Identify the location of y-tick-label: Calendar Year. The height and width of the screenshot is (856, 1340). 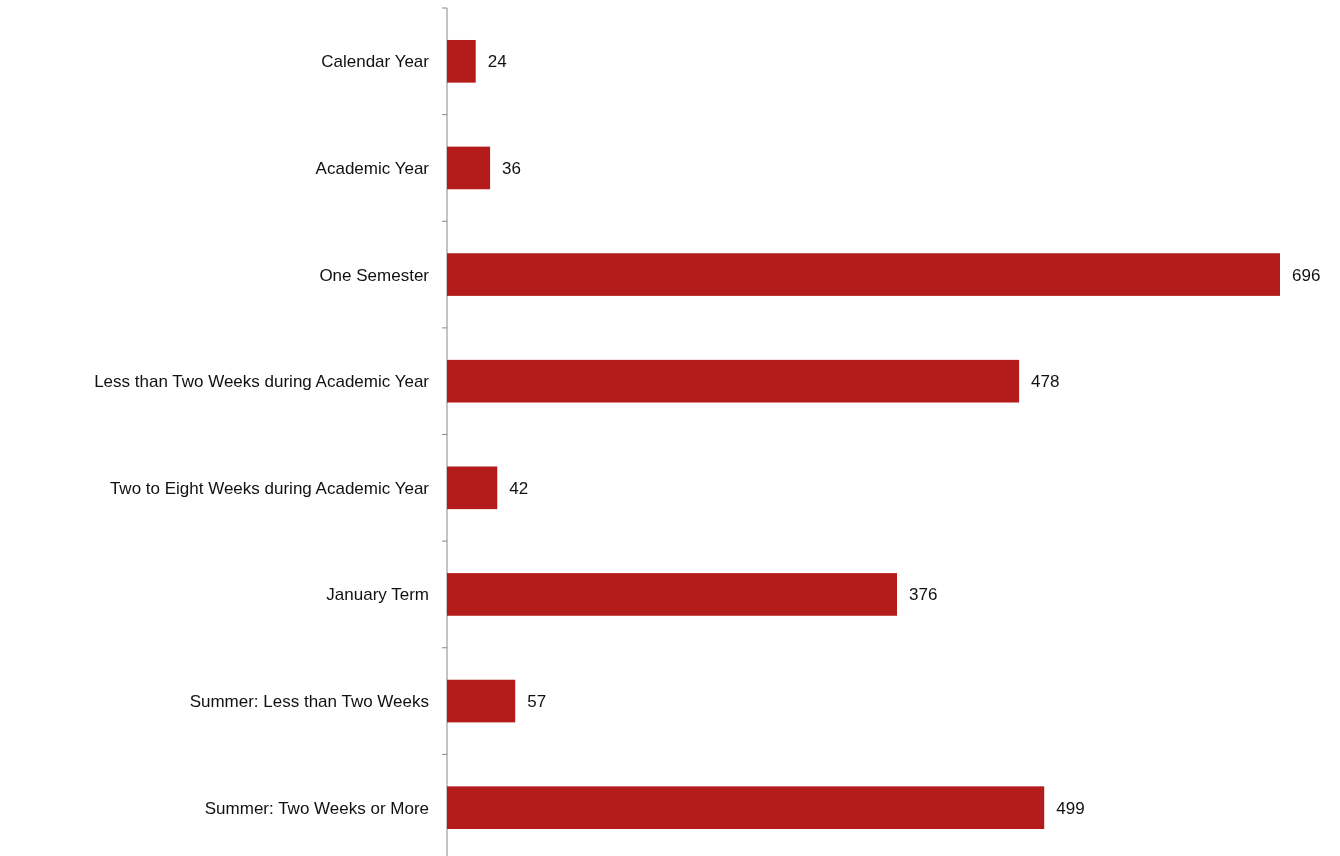
(375, 62).